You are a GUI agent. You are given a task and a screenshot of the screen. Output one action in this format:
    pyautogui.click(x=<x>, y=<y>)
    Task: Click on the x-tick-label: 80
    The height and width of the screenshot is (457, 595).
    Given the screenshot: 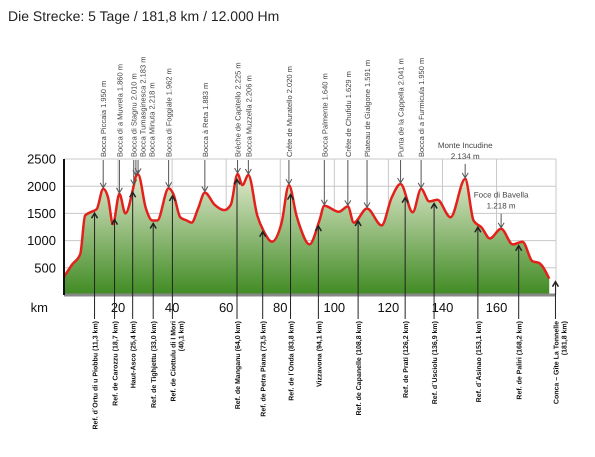 What is the action you would take?
    pyautogui.click(x=280, y=308)
    